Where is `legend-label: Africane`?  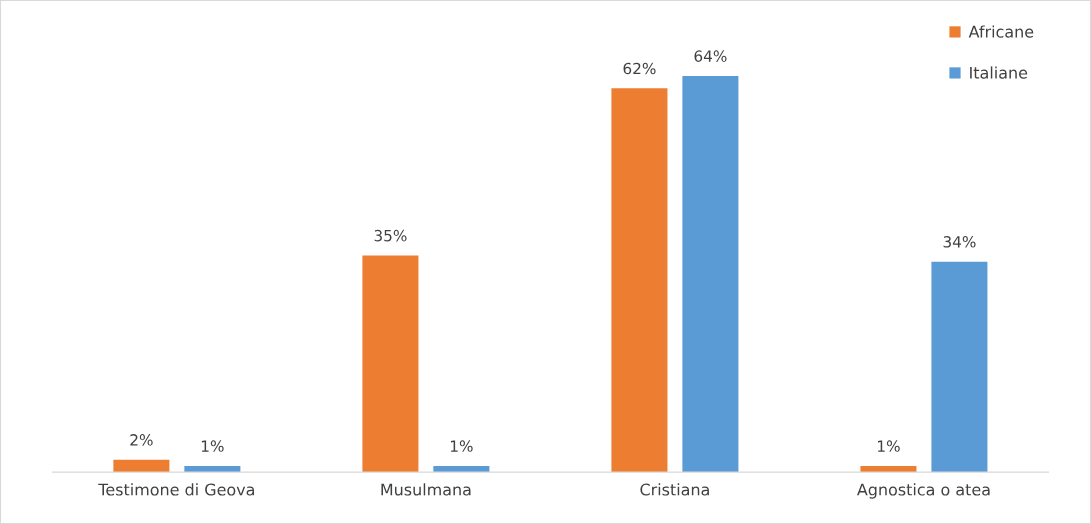
legend-label: Africane is located at coordinates (1001, 31).